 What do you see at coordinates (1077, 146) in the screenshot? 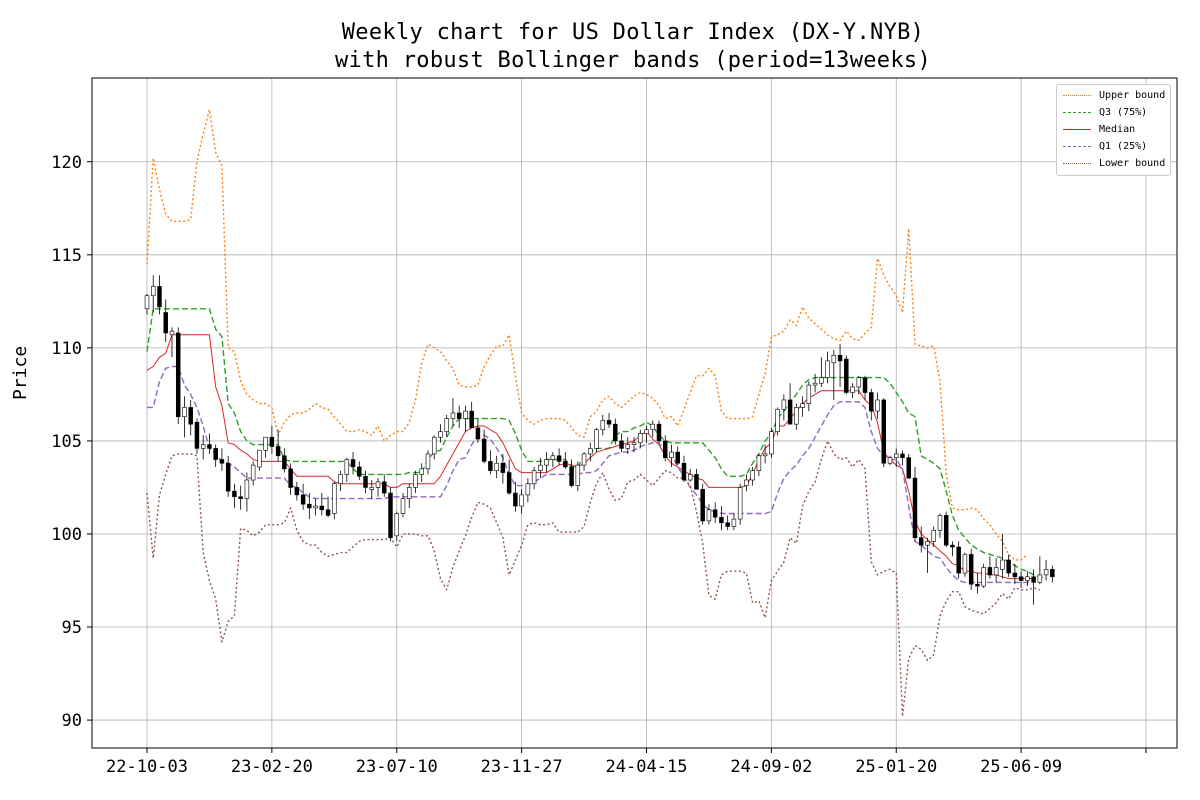
I see `legend-swatch-q1` at bounding box center [1077, 146].